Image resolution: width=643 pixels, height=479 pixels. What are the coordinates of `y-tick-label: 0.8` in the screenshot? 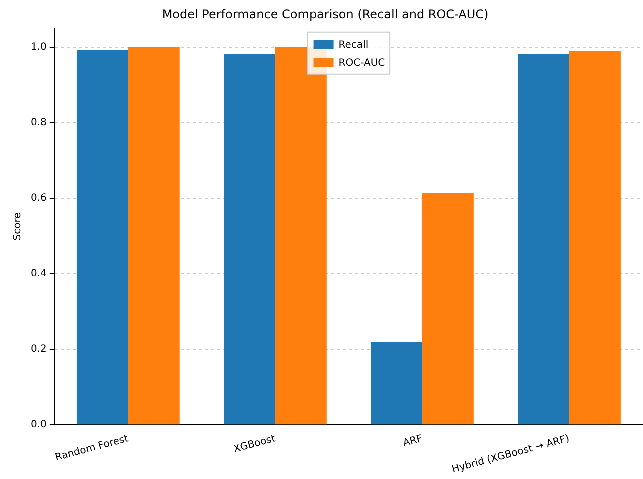 It's located at (38, 122).